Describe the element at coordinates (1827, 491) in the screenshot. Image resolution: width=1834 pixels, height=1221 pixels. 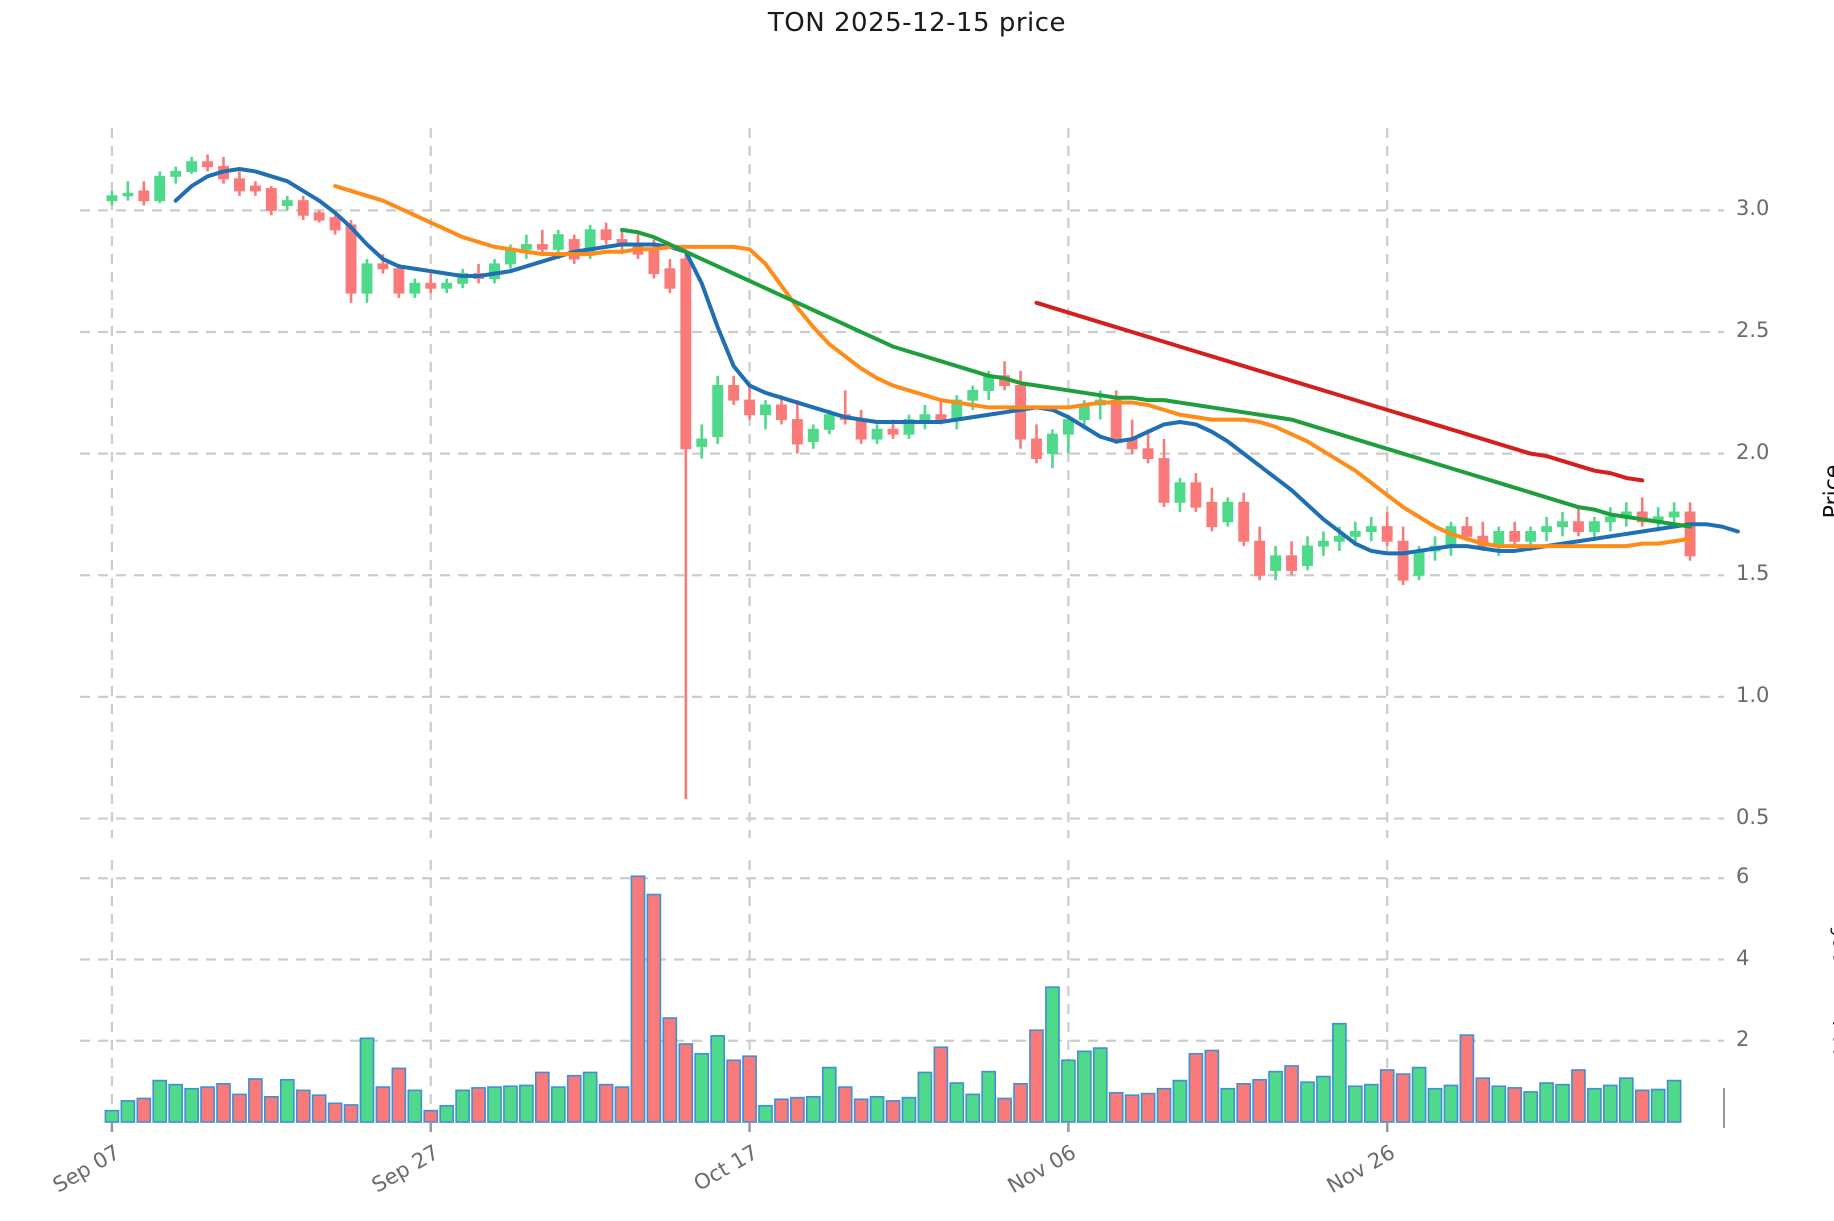
I see `price-axis-label: Price` at that location.